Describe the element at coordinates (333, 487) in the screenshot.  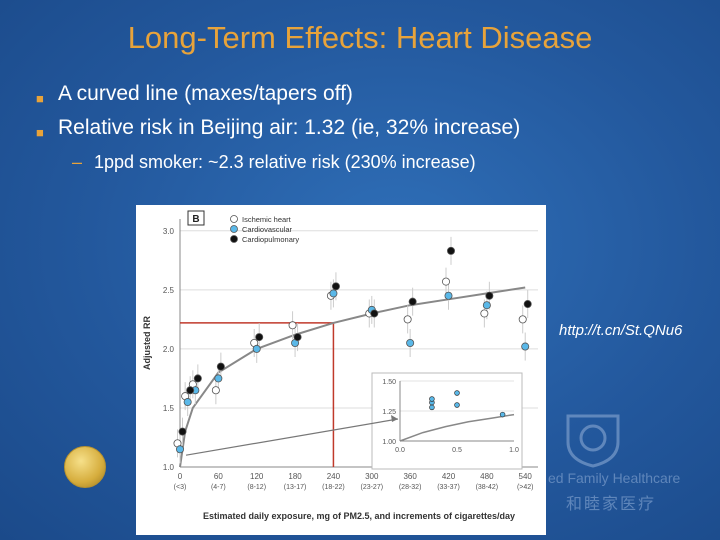
I see `x-tick-sublabel: (18-22)` at that location.